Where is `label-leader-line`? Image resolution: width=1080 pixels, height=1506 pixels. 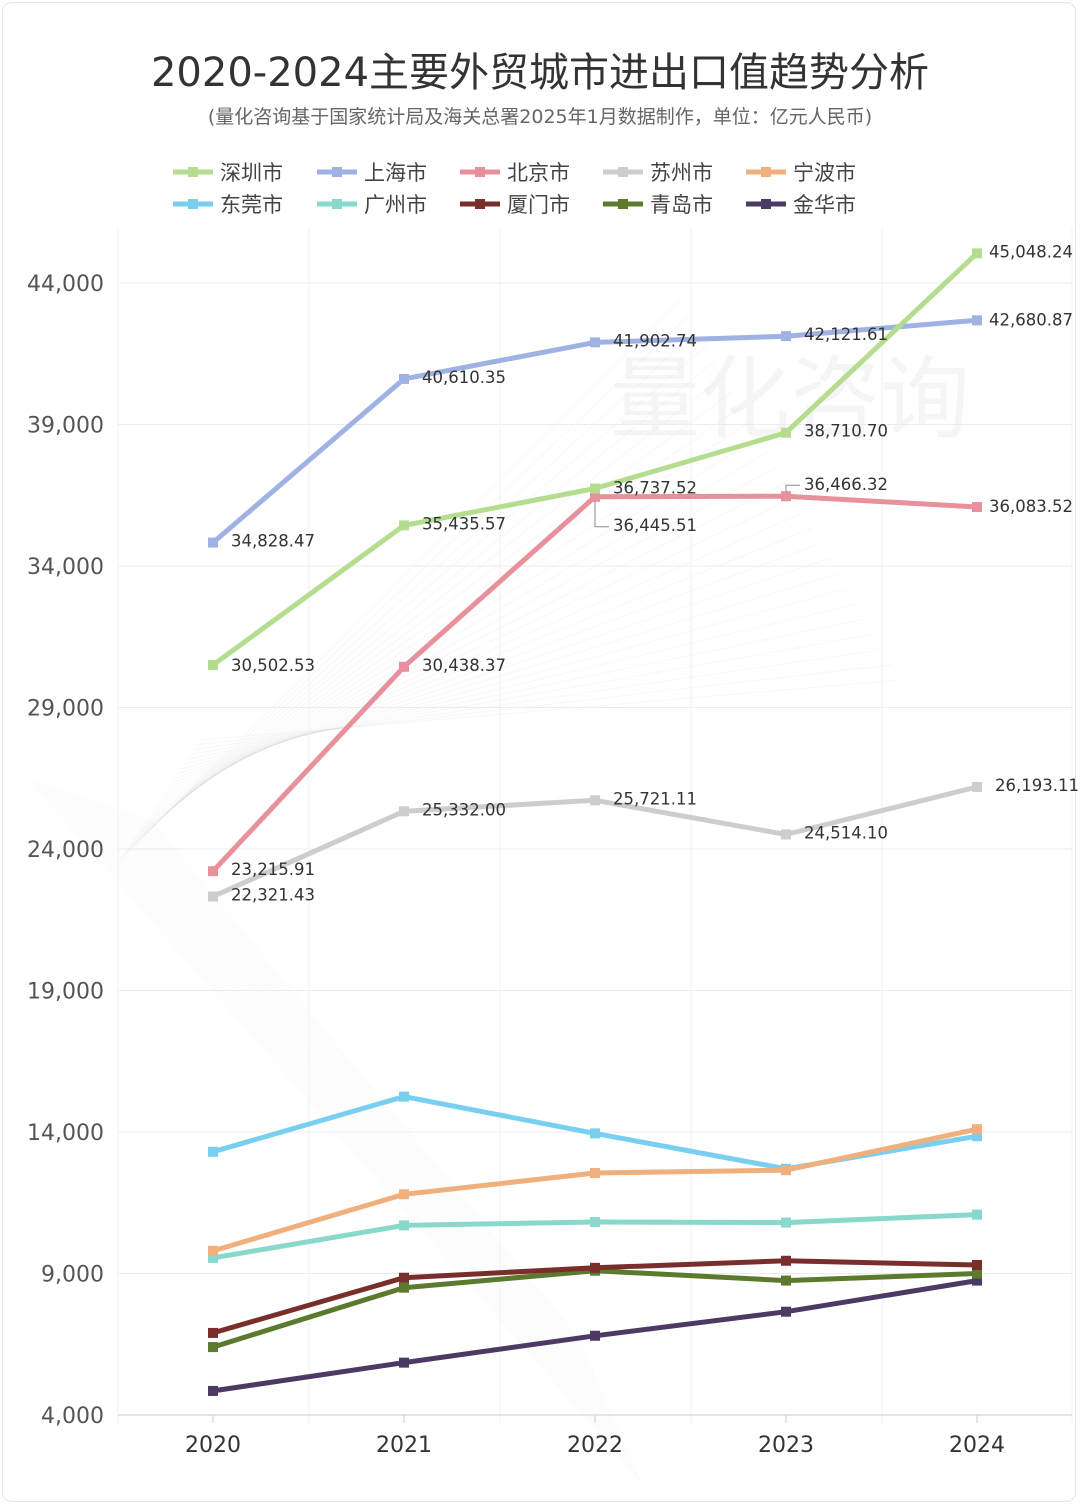
label-leader-line is located at coordinates (601, 514).